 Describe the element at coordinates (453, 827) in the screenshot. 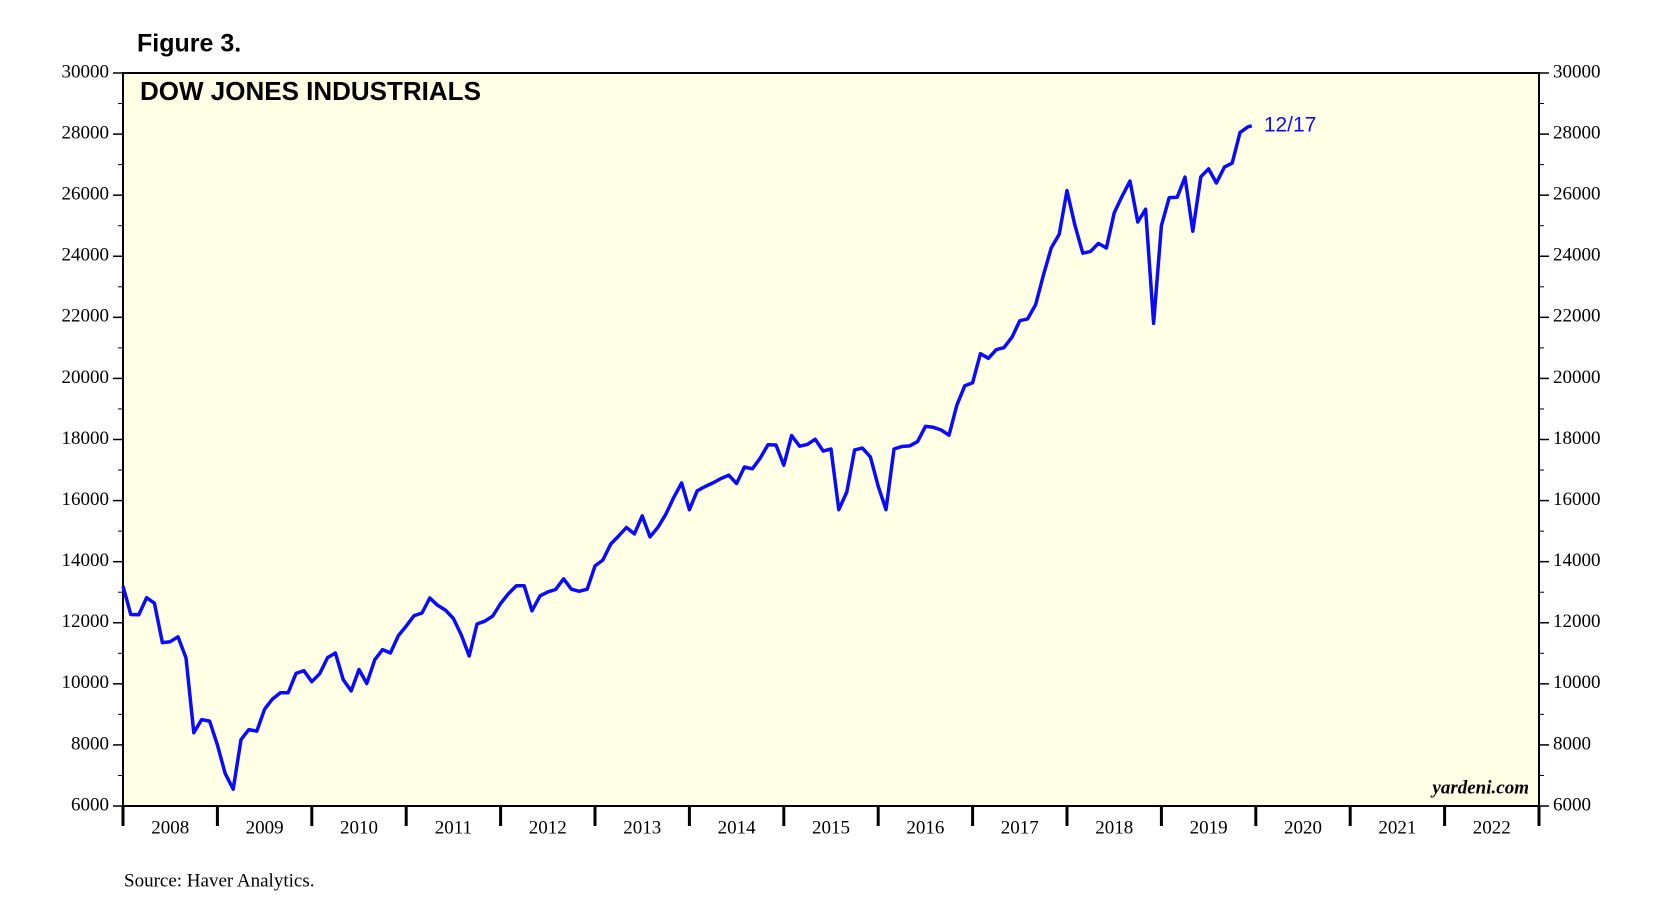

I see `x-tick-label: 2011` at that location.